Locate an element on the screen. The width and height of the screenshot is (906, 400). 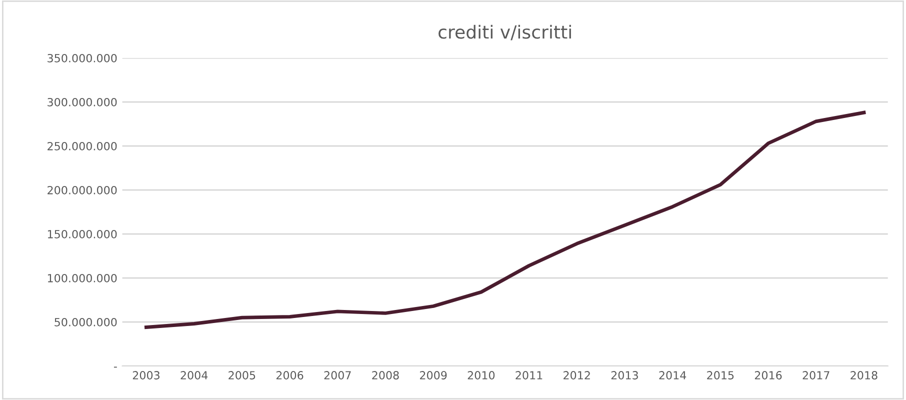
y-tick-label: 350.000.000 is located at coordinates (82, 58).